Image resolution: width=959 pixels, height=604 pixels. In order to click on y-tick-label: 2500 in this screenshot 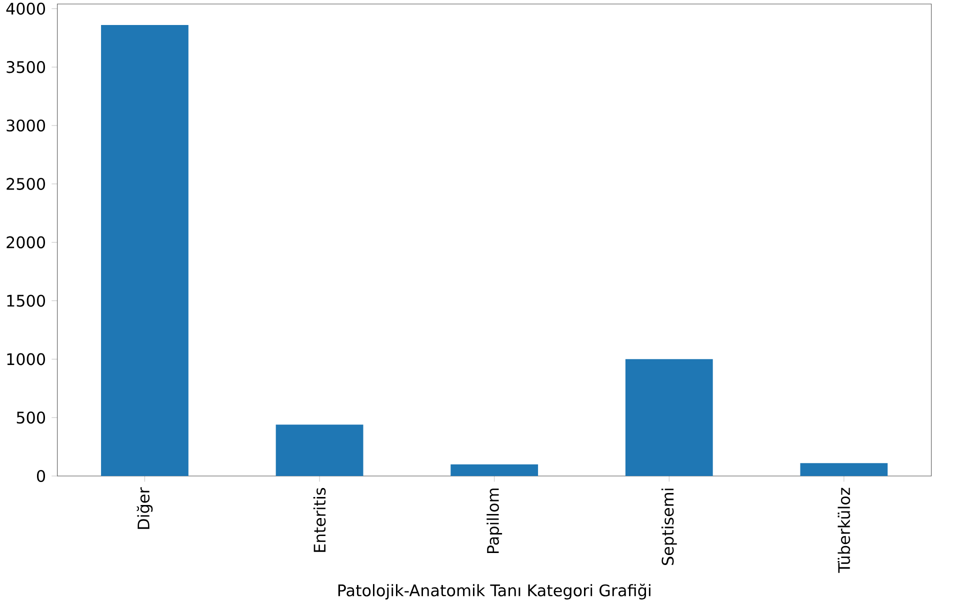, I will do `click(26, 184)`.